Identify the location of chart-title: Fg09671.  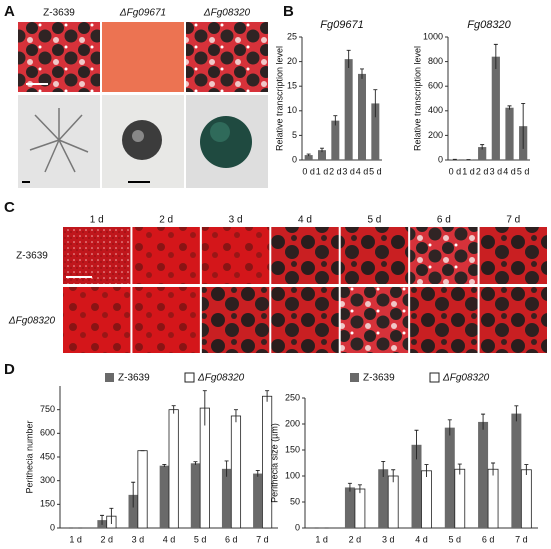
(341, 25).